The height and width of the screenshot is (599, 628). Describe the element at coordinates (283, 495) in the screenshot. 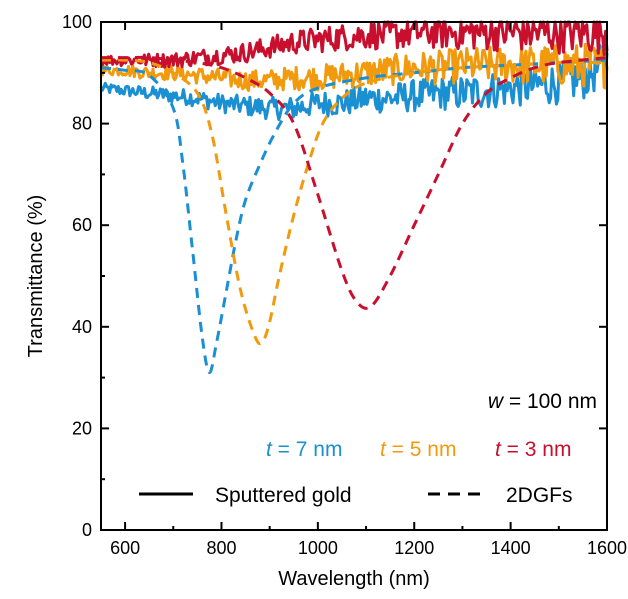

I see `legend-label-sputtered-gold: Sputtered gold` at that location.